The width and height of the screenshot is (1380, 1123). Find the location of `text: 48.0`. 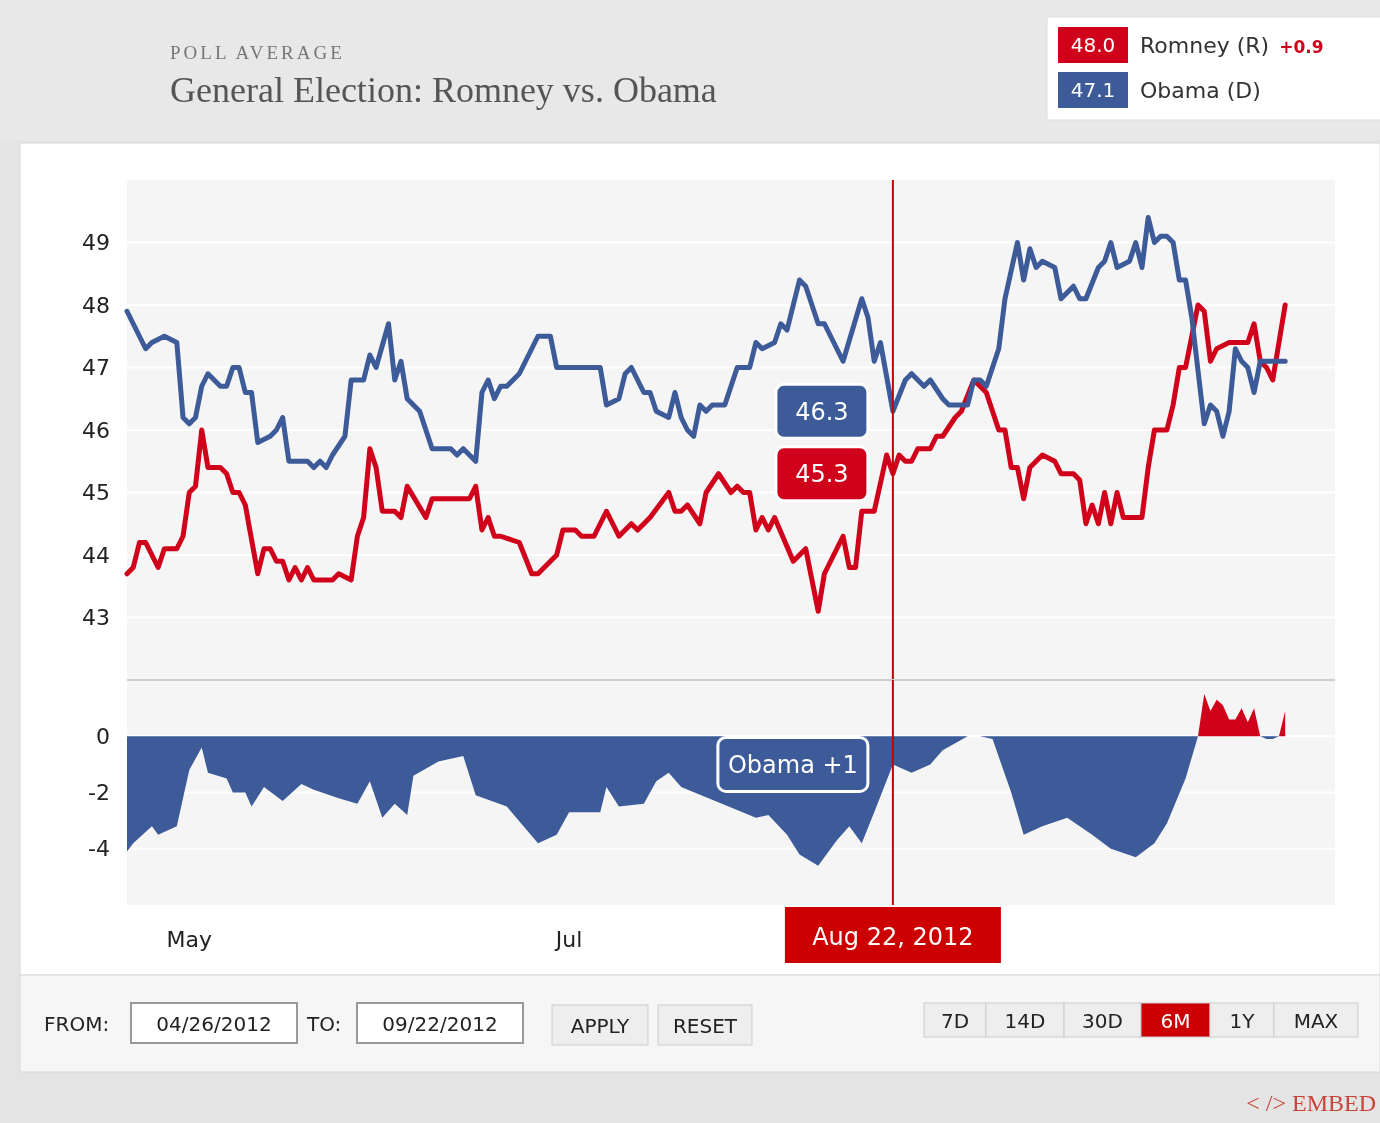

text: 48.0 is located at coordinates (1093, 45).